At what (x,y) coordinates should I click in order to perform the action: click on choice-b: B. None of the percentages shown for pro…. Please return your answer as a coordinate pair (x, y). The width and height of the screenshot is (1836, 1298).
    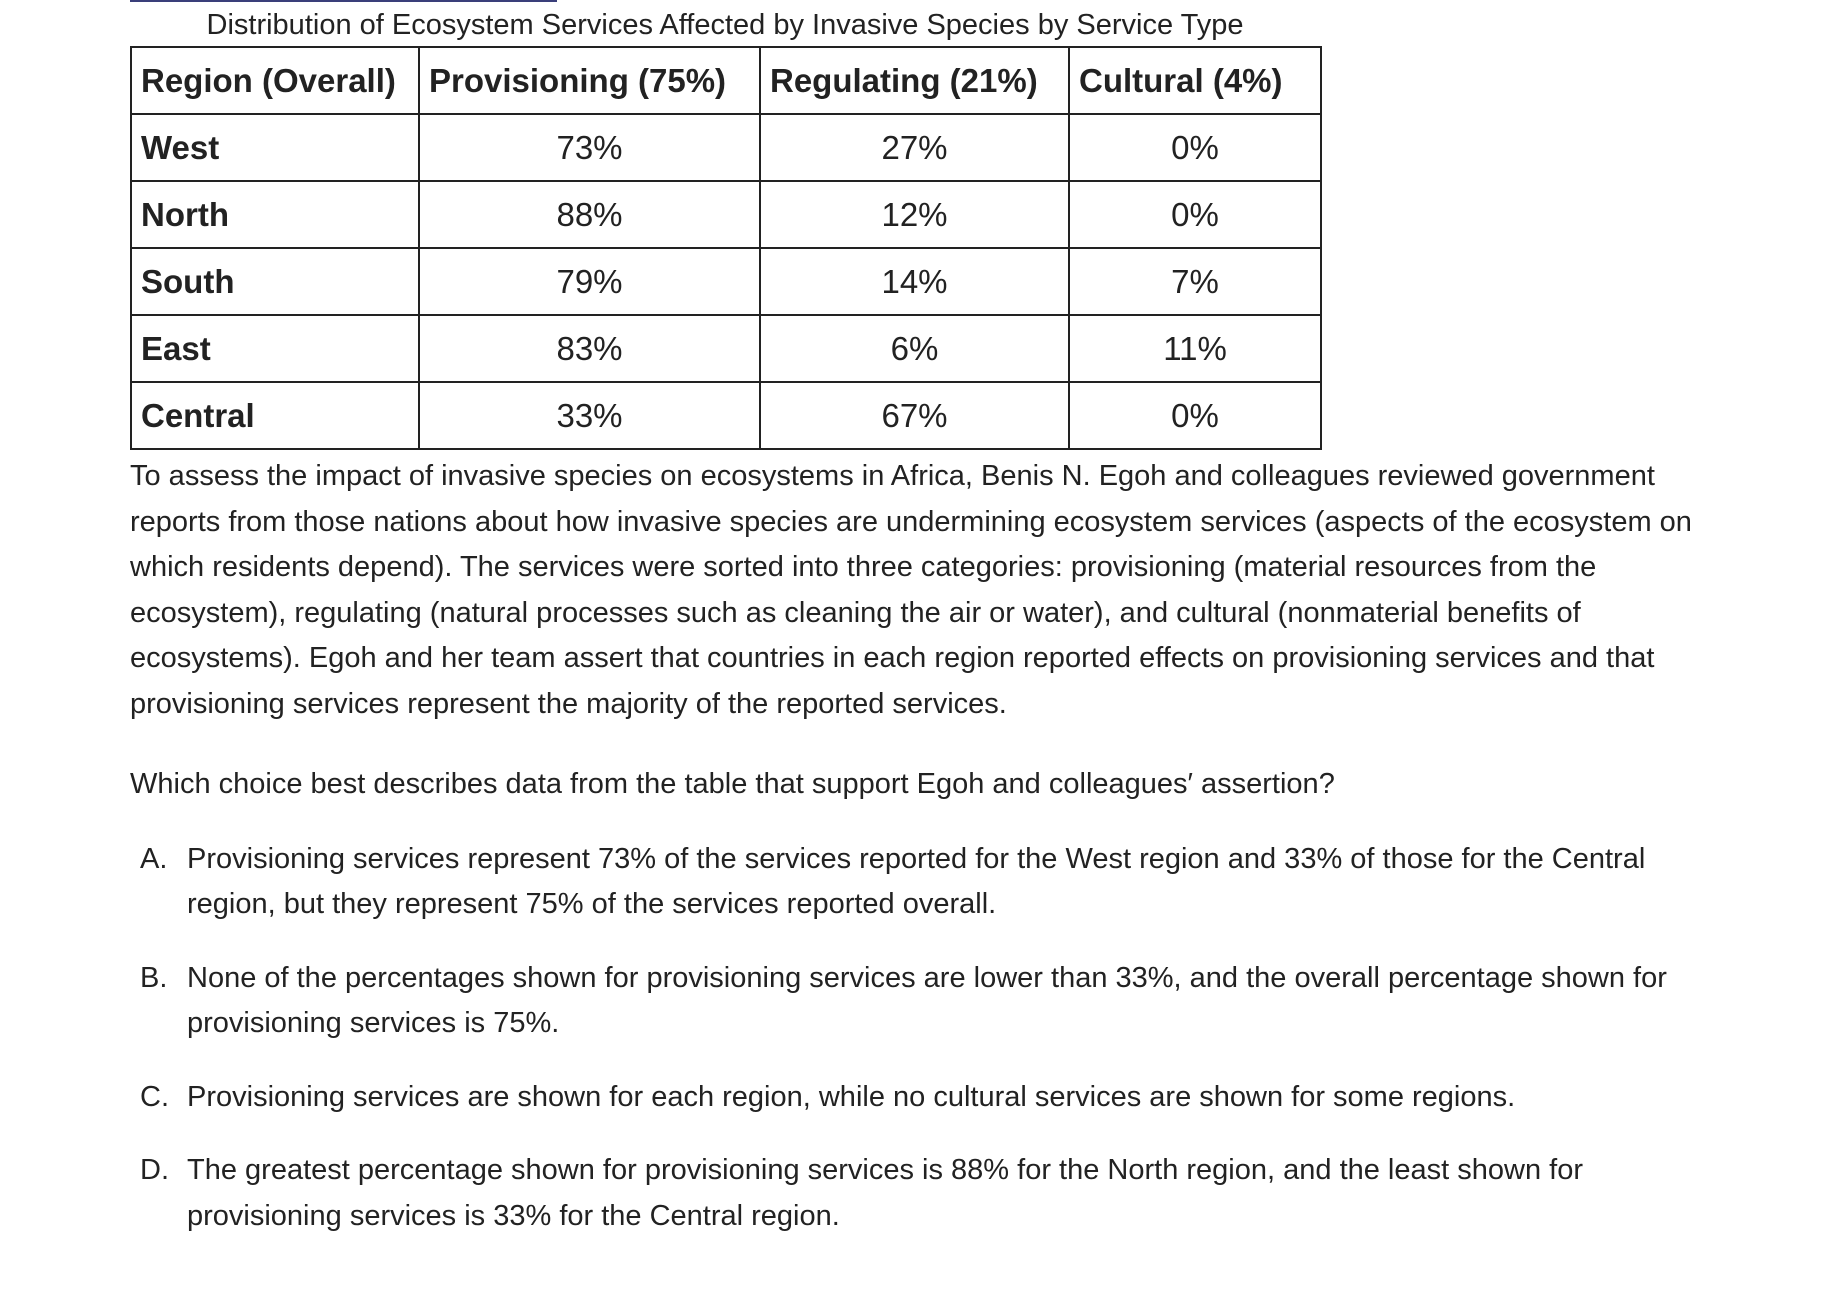
    Looking at the image, I should click on (935, 1001).